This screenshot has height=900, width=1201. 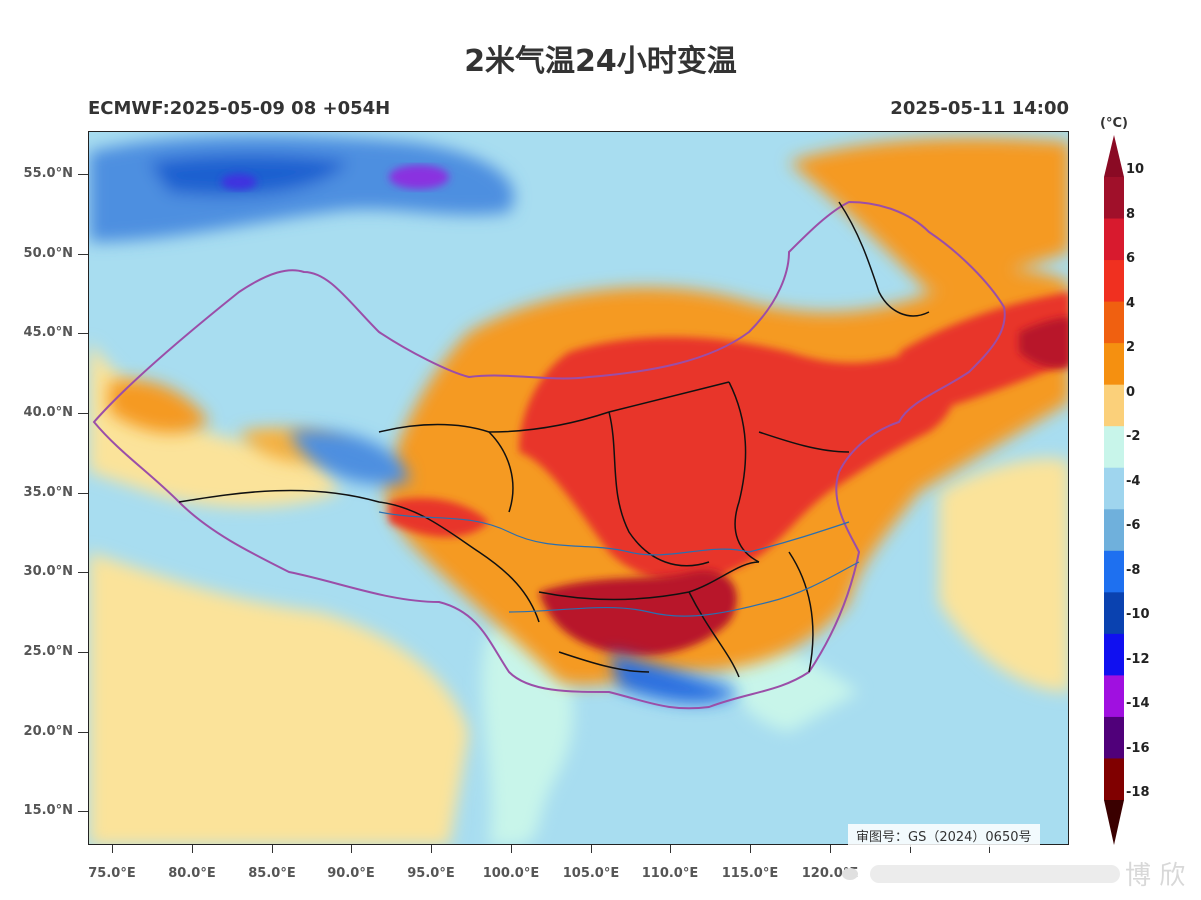 I want to click on colorbar-label: 10, so click(x=1135, y=169).